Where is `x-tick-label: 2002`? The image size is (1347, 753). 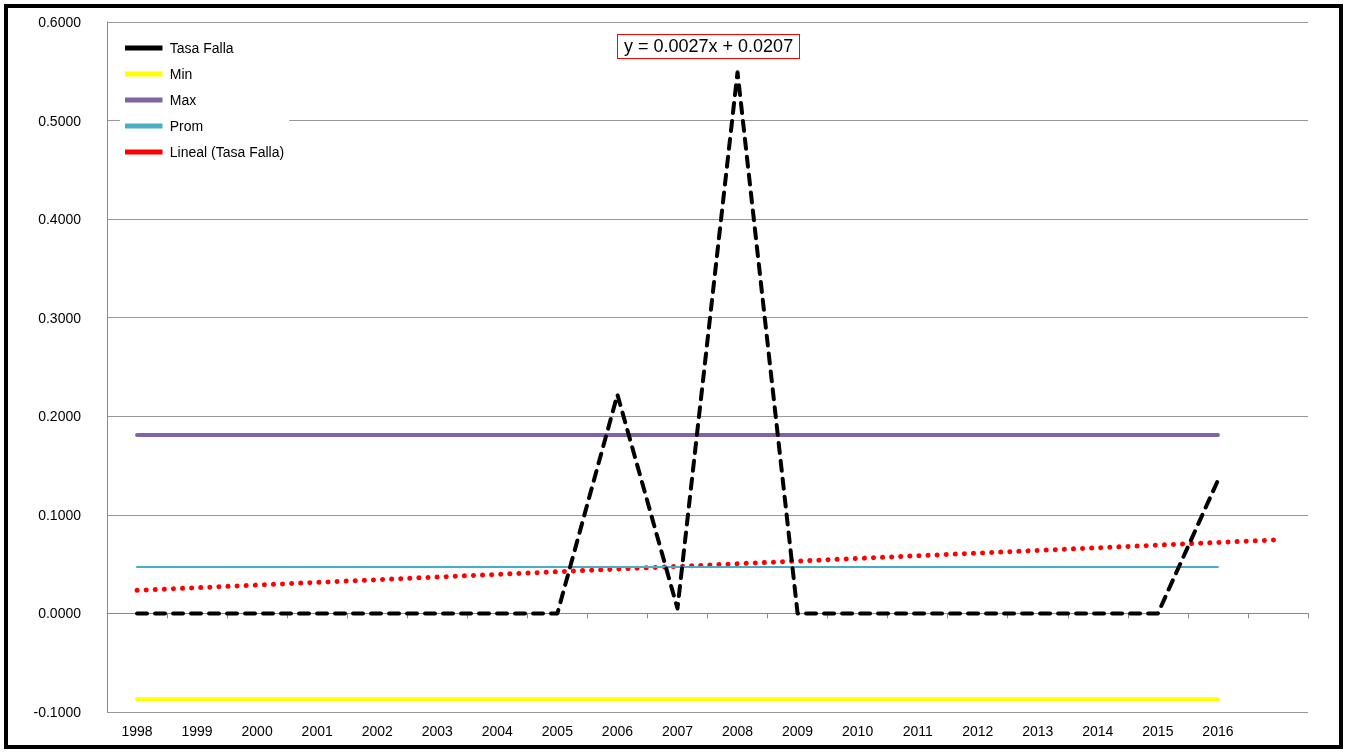 x-tick-label: 2002 is located at coordinates (377, 731).